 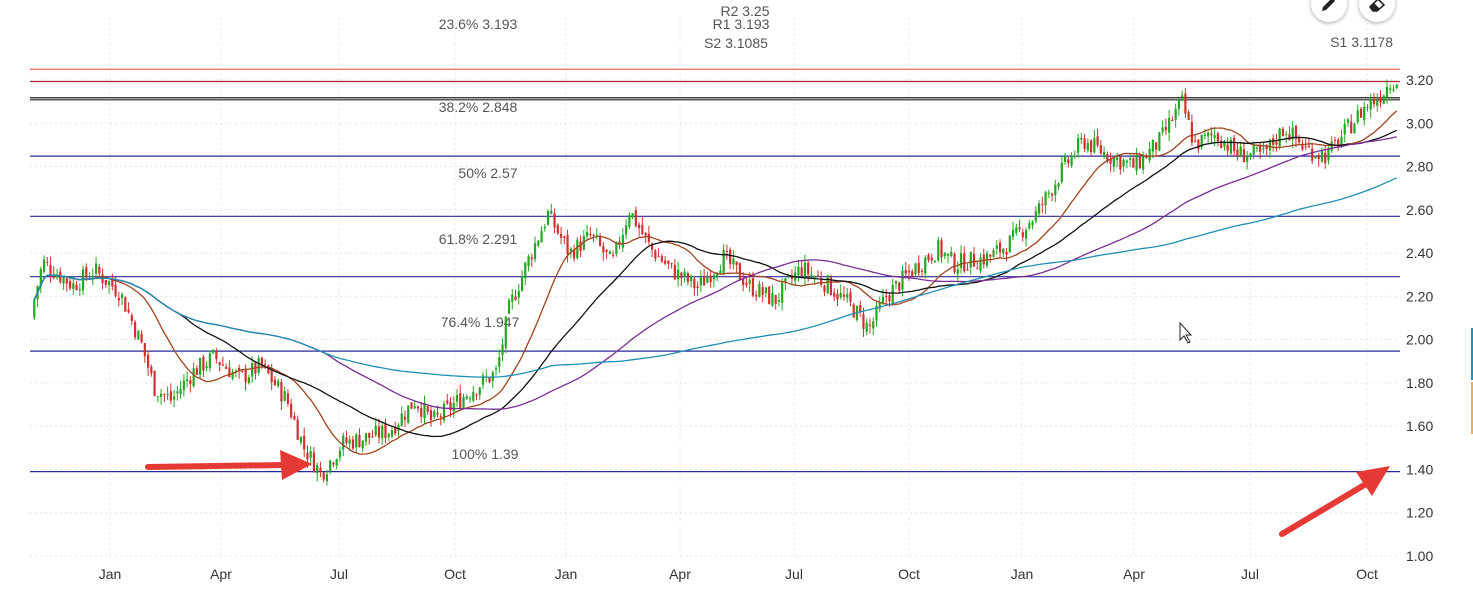 I want to click on edge-marker-orange, so click(x=1472, y=408).